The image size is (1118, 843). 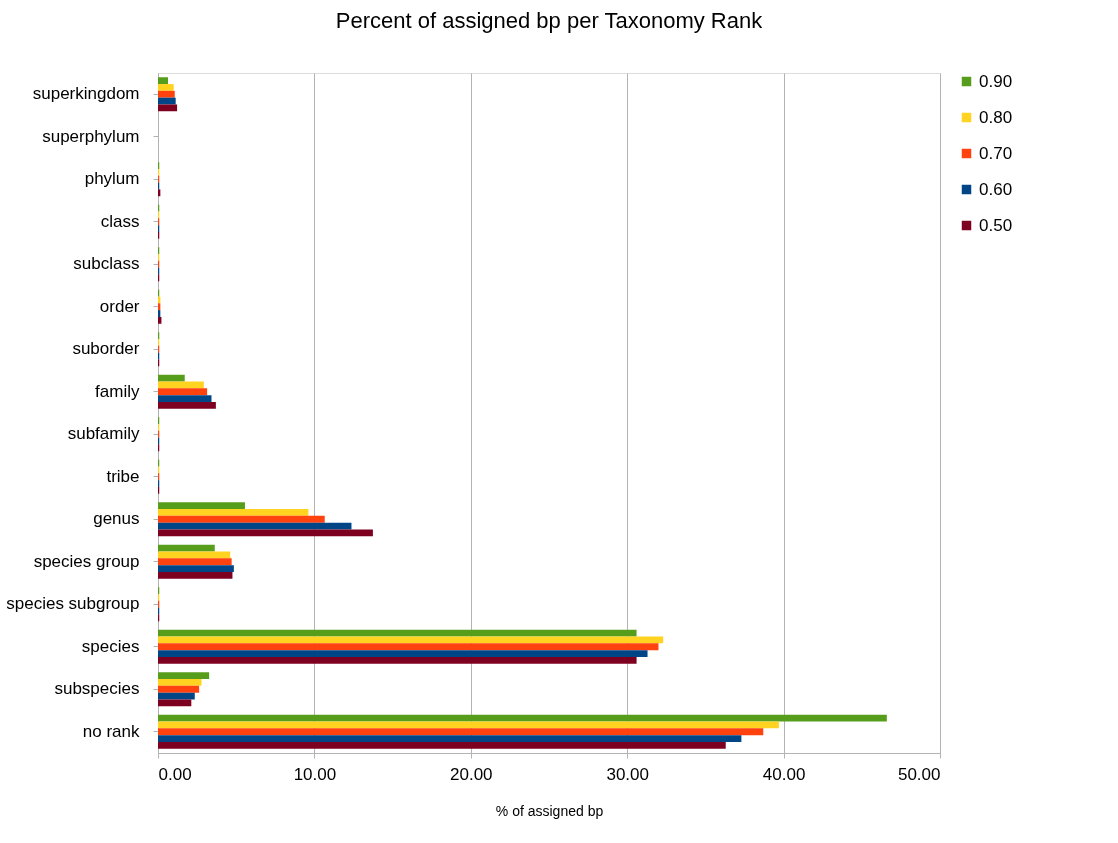 I want to click on x-tick-label: 0.00, so click(x=175, y=774).